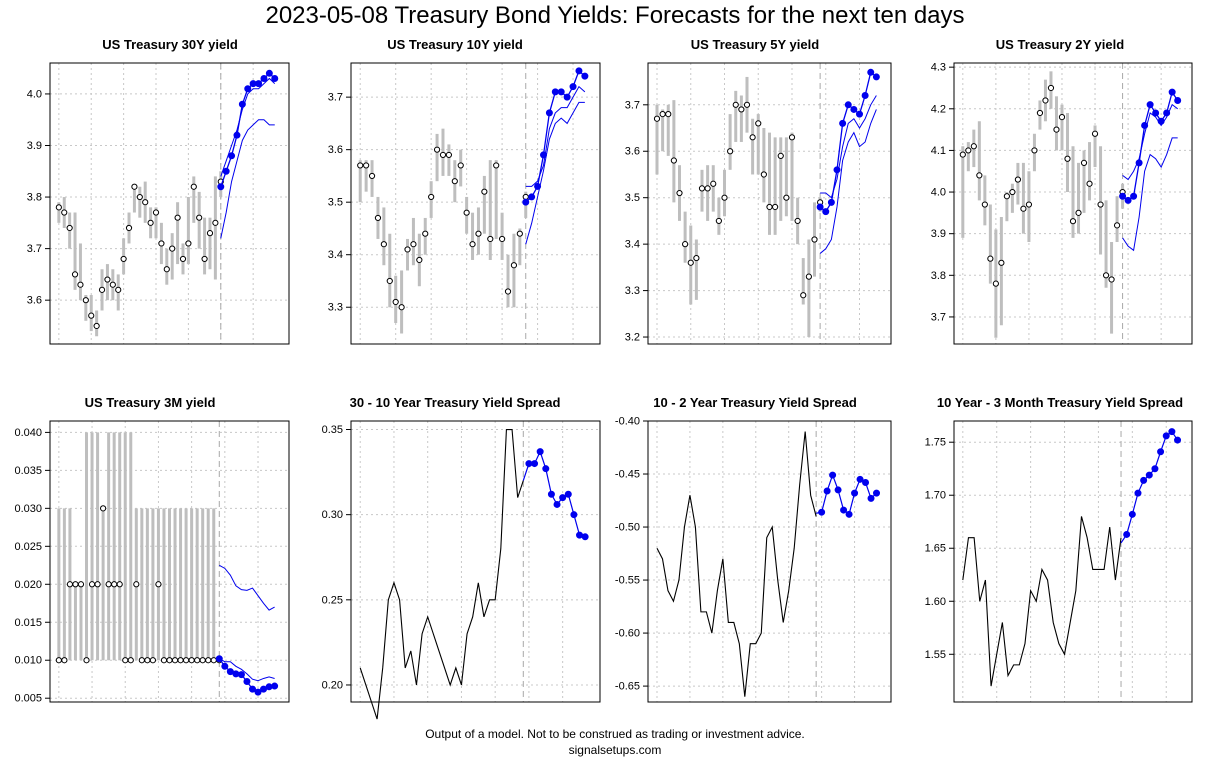 Image resolution: width=1230 pixels, height=764 pixels. Describe the element at coordinates (455, 44) in the screenshot. I see `panel-title: US Treasury 10Y yield` at that location.